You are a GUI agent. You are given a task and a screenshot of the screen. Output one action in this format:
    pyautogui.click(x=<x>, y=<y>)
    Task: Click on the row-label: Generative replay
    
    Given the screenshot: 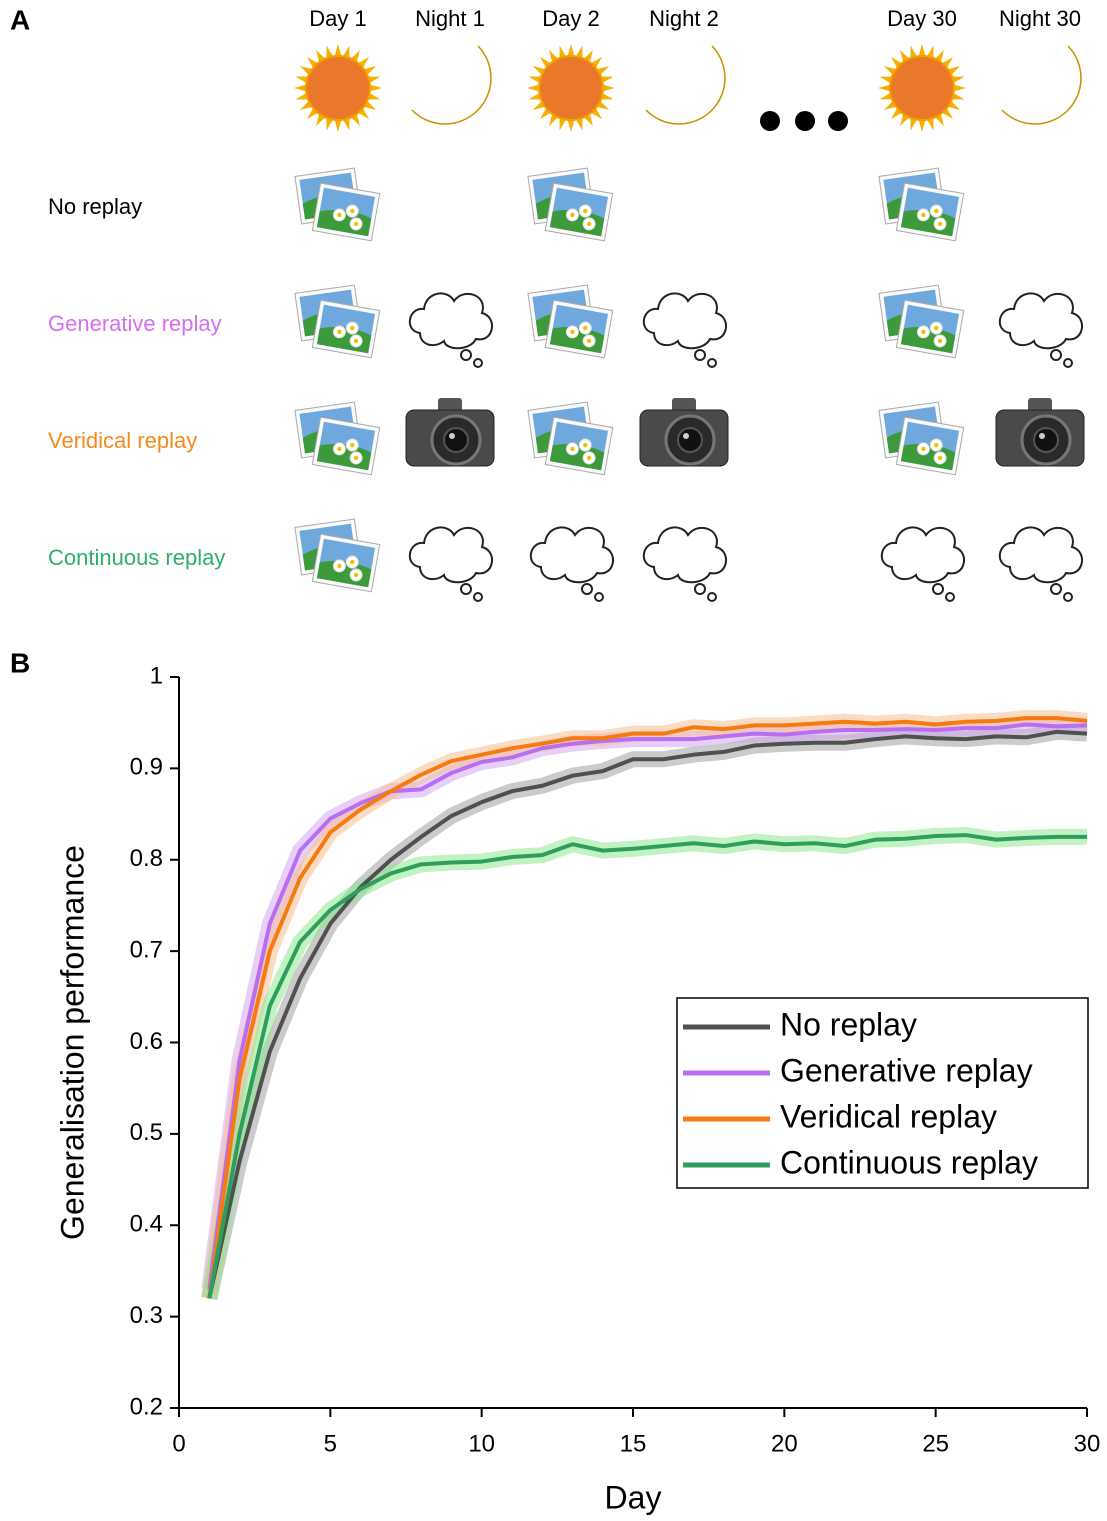 What is the action you would take?
    pyautogui.click(x=135, y=323)
    